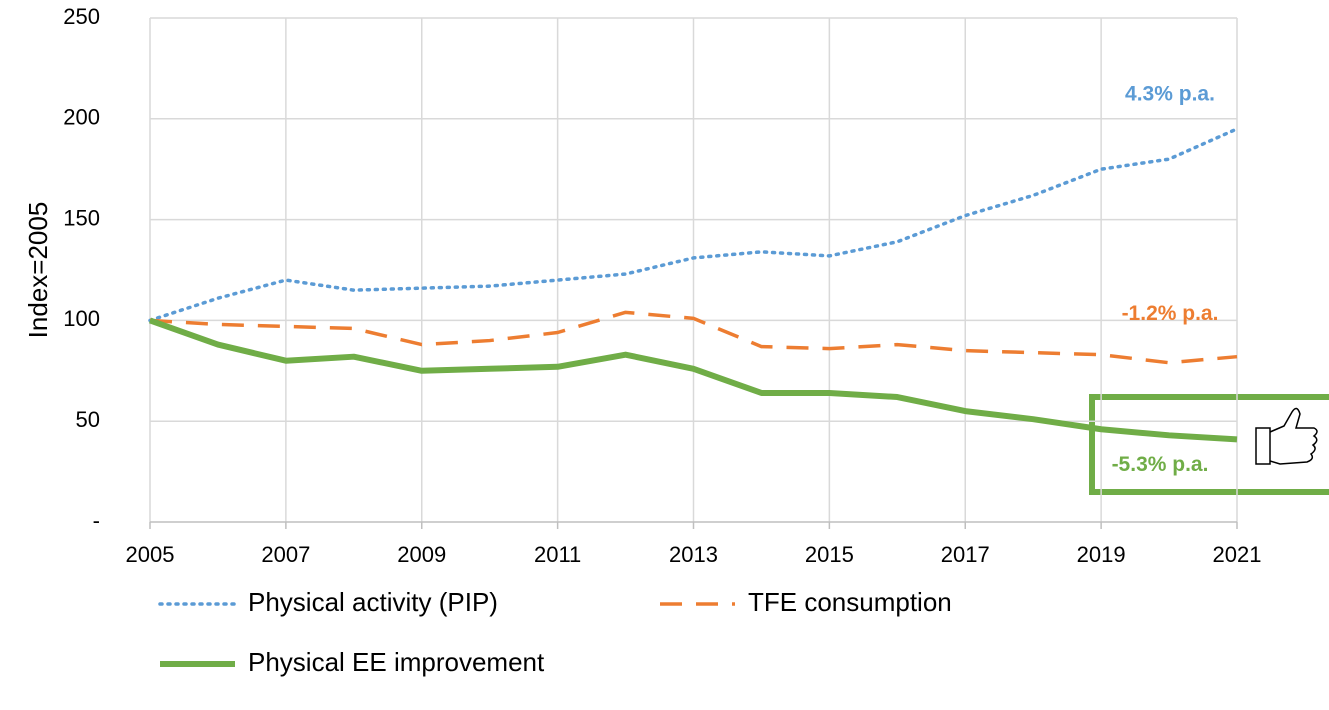  Describe the element at coordinates (421, 554) in the screenshot. I see `x-tick-label: 2009` at that location.